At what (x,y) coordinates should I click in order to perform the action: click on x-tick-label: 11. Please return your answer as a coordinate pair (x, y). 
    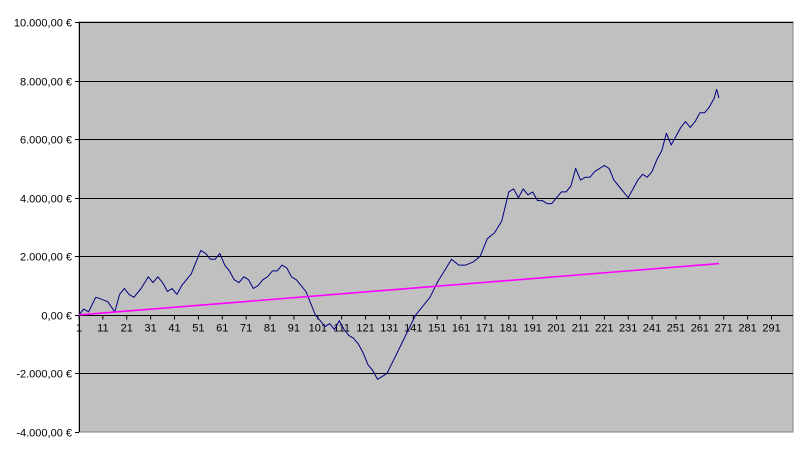
    Looking at the image, I should click on (102, 329).